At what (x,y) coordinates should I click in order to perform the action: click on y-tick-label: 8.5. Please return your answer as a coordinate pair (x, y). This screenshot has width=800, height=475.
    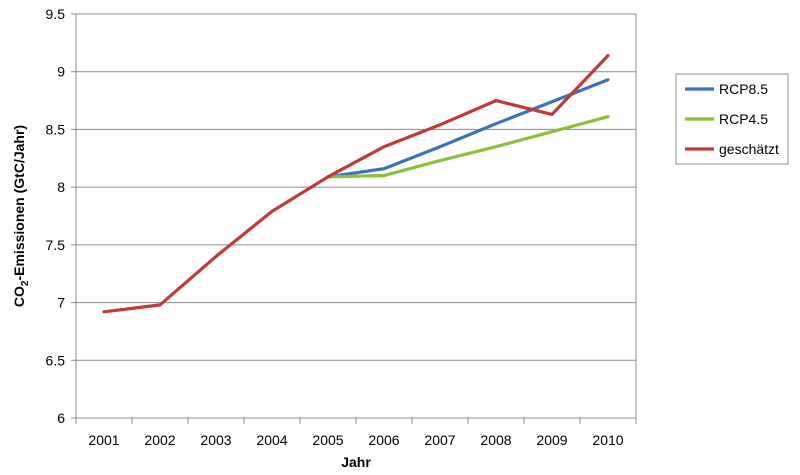
    Looking at the image, I should click on (56, 129).